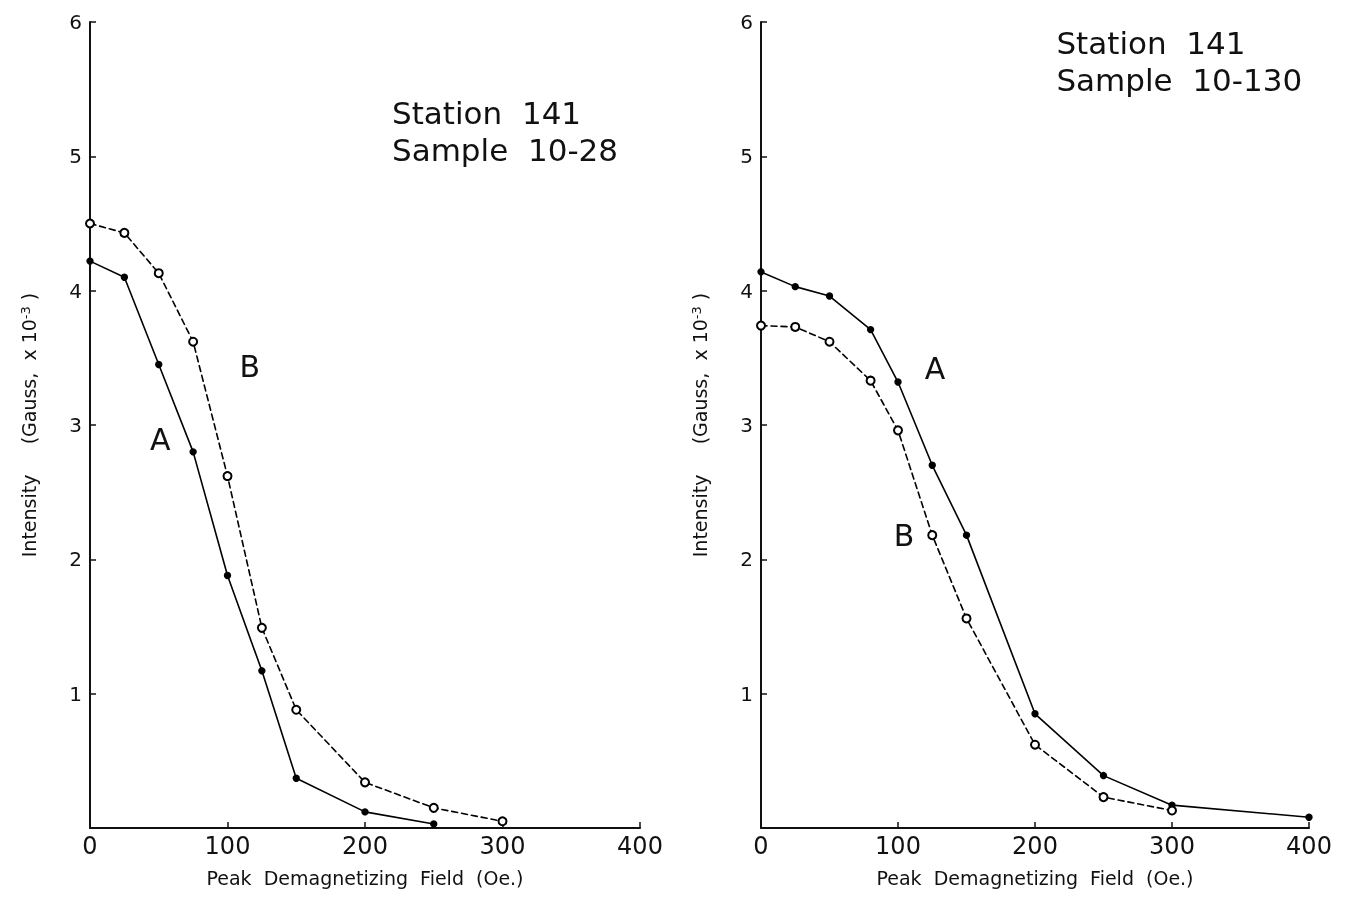  What do you see at coordinates (1179, 79) in the screenshot?
I see `text: Sample 10-130` at bounding box center [1179, 79].